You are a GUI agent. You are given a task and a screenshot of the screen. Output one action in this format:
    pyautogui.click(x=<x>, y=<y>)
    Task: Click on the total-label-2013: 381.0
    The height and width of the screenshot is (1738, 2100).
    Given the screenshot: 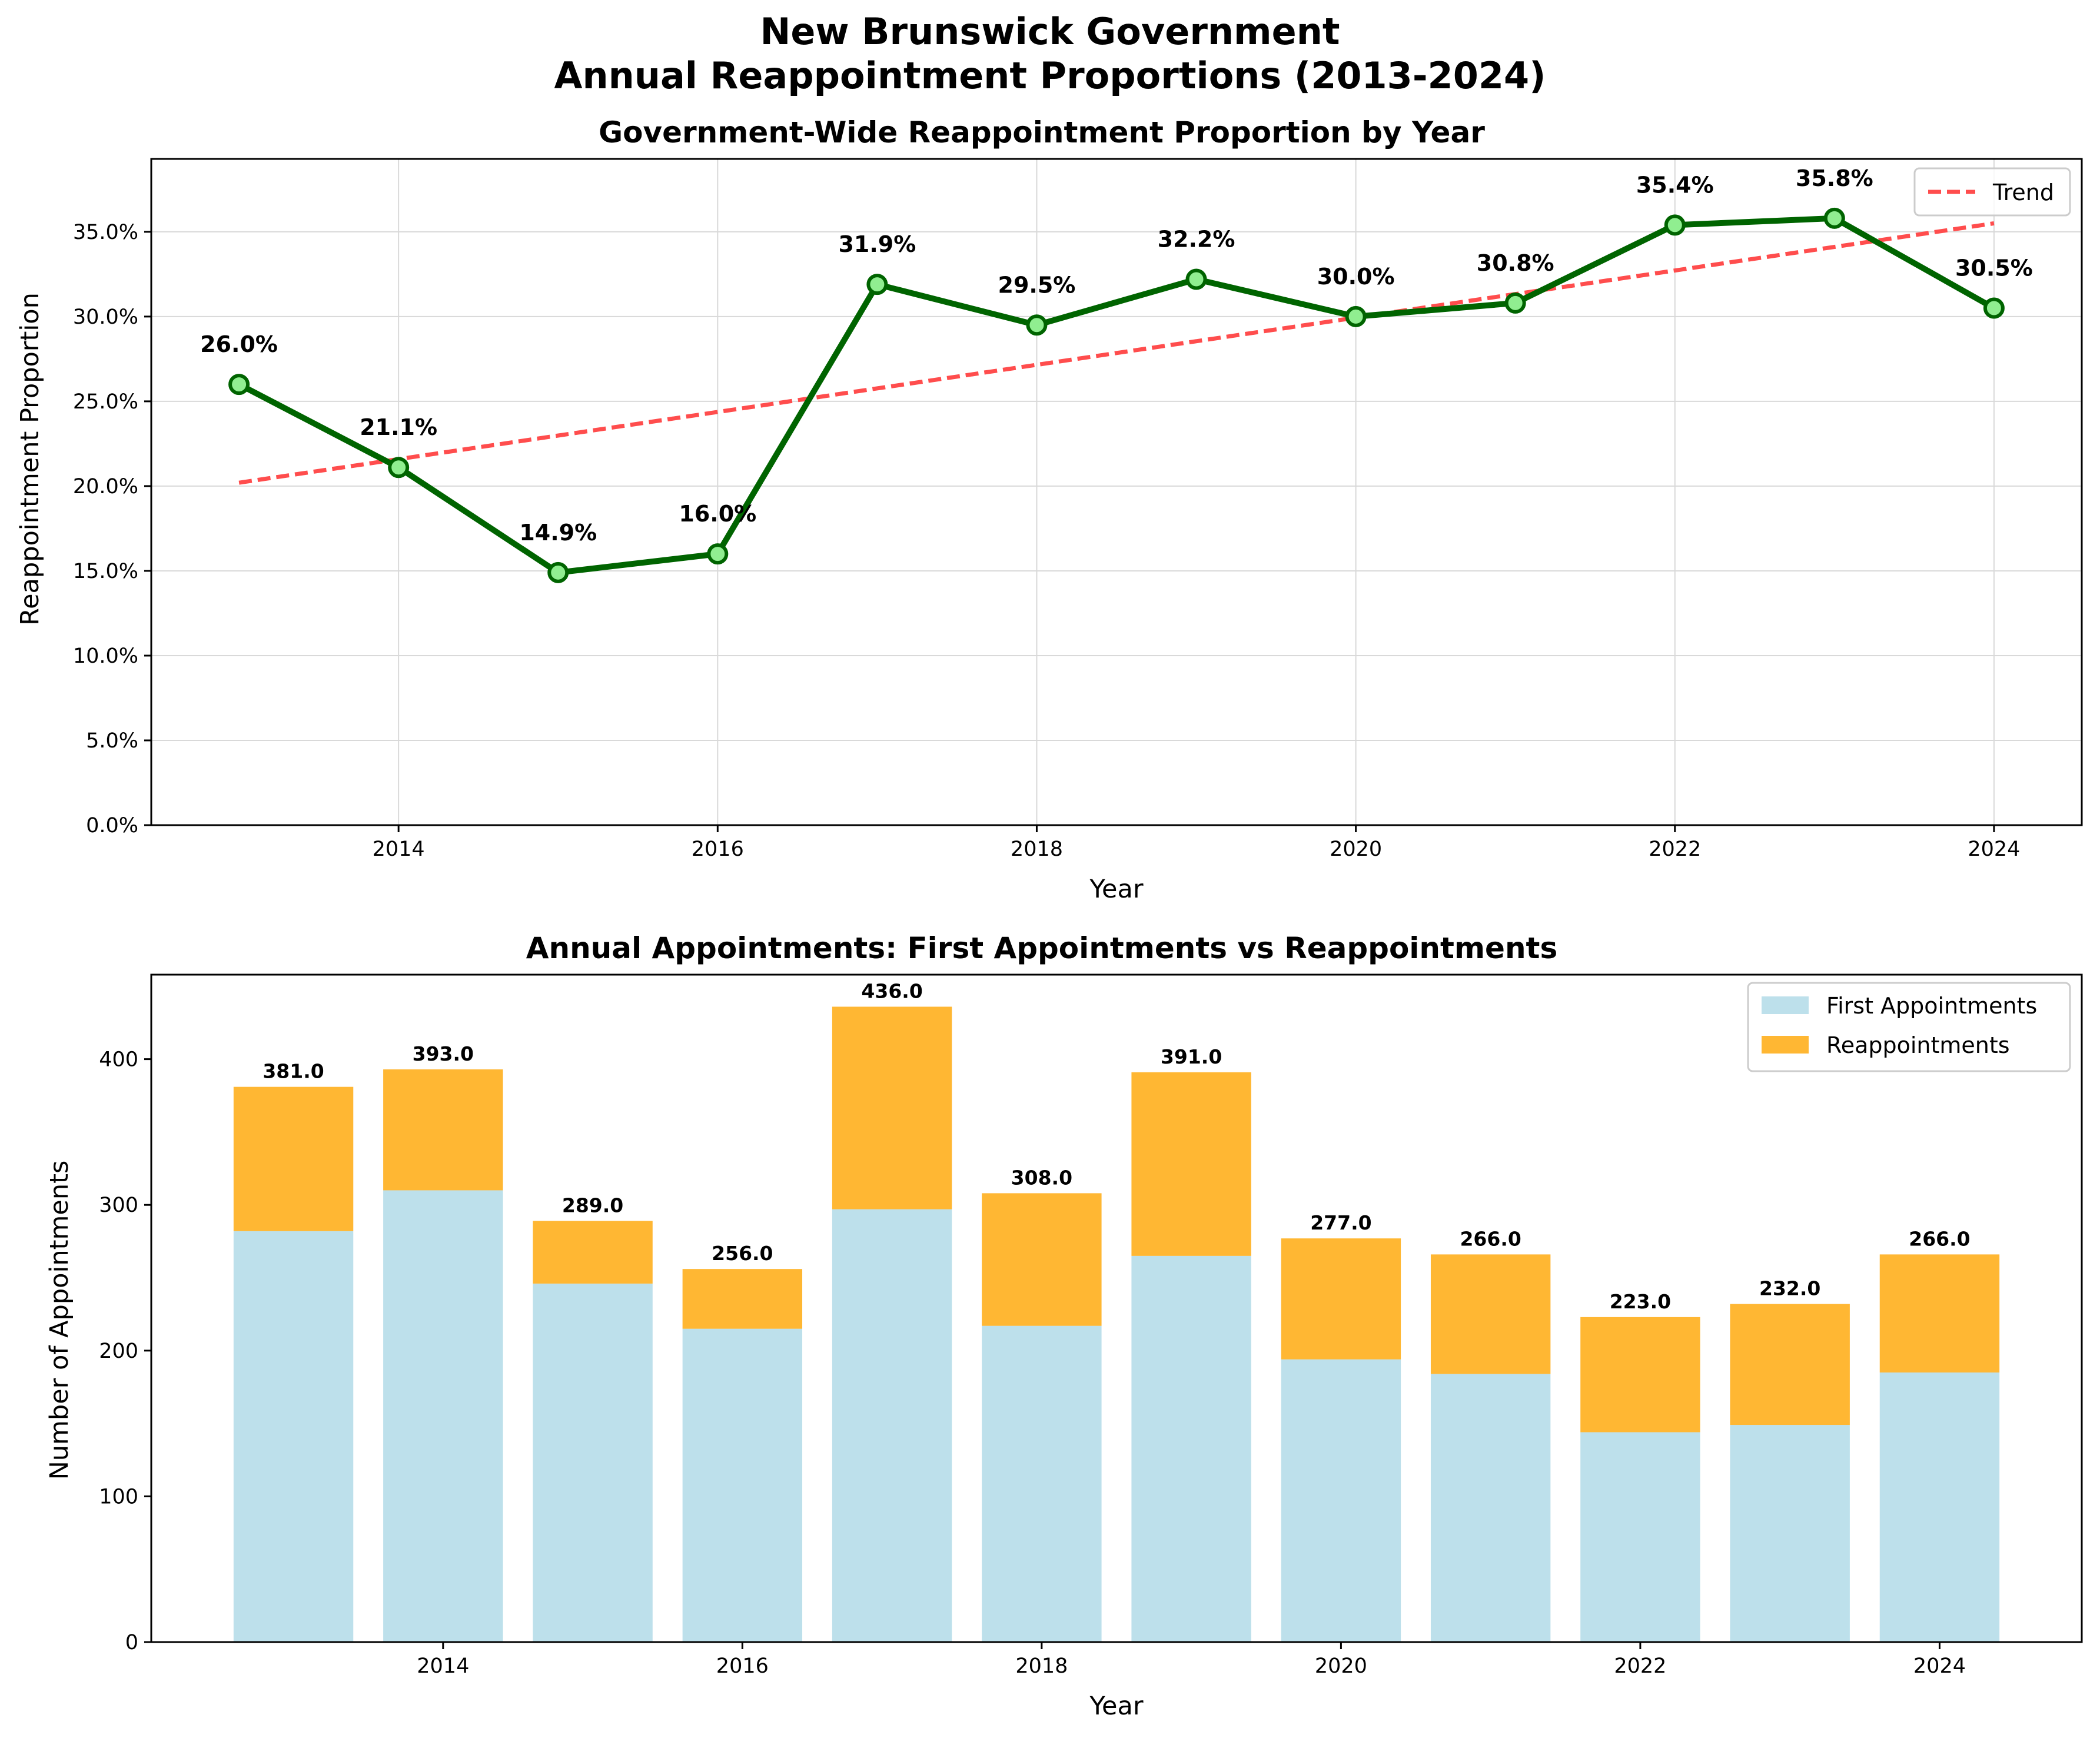 What is the action you would take?
    pyautogui.click(x=293, y=1071)
    